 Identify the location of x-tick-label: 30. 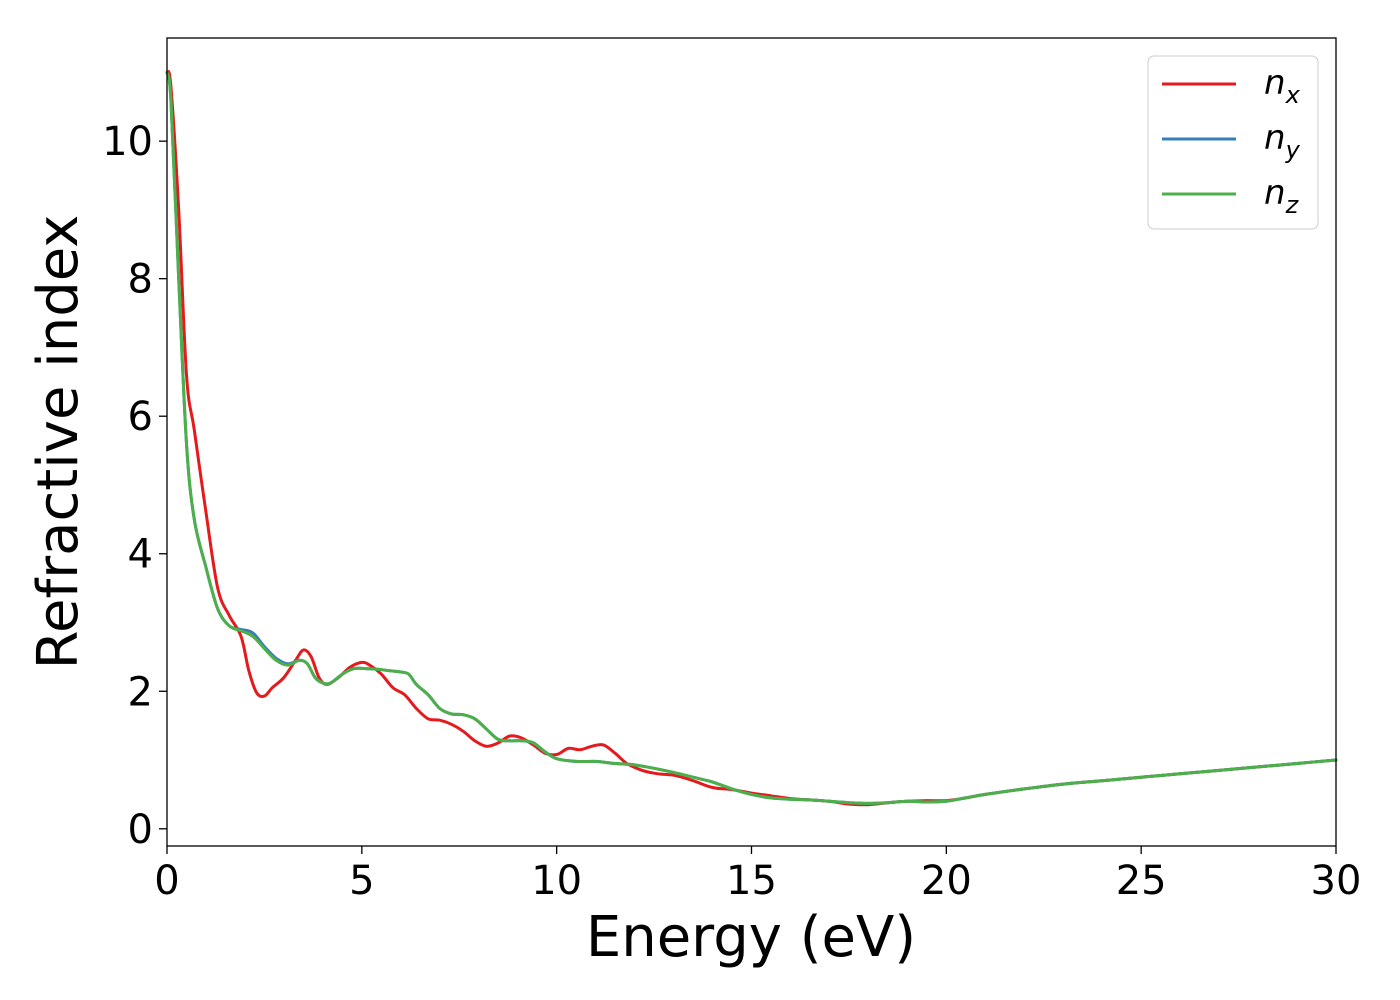
(1336, 881).